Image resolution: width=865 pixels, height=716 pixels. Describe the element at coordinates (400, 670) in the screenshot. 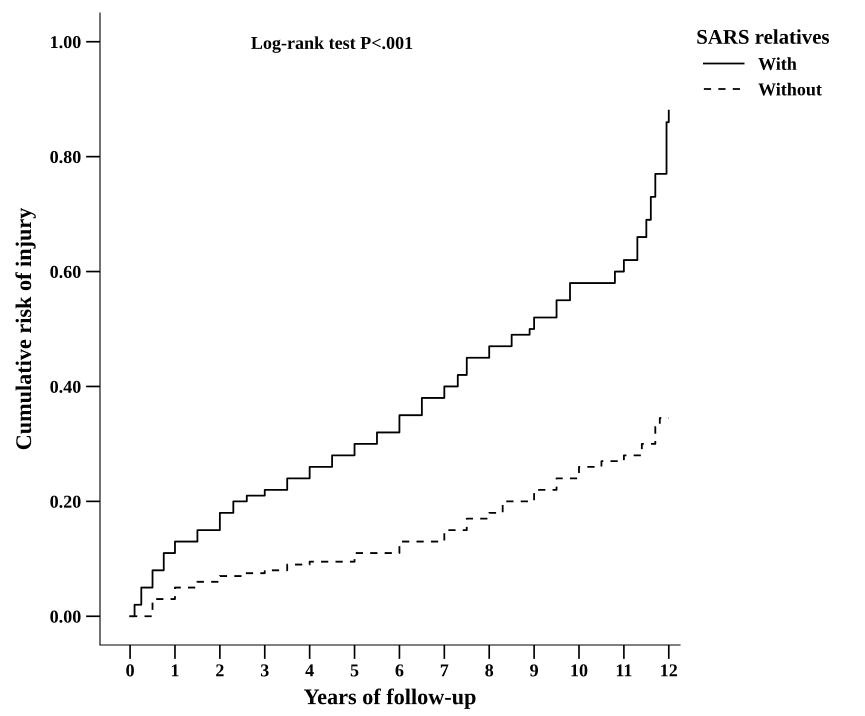

I see `x-tick-label: 6` at that location.